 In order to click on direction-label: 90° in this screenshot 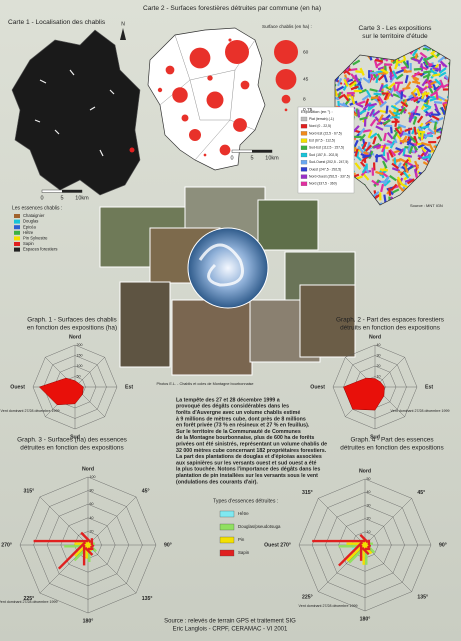, I will do `click(443, 545)`.